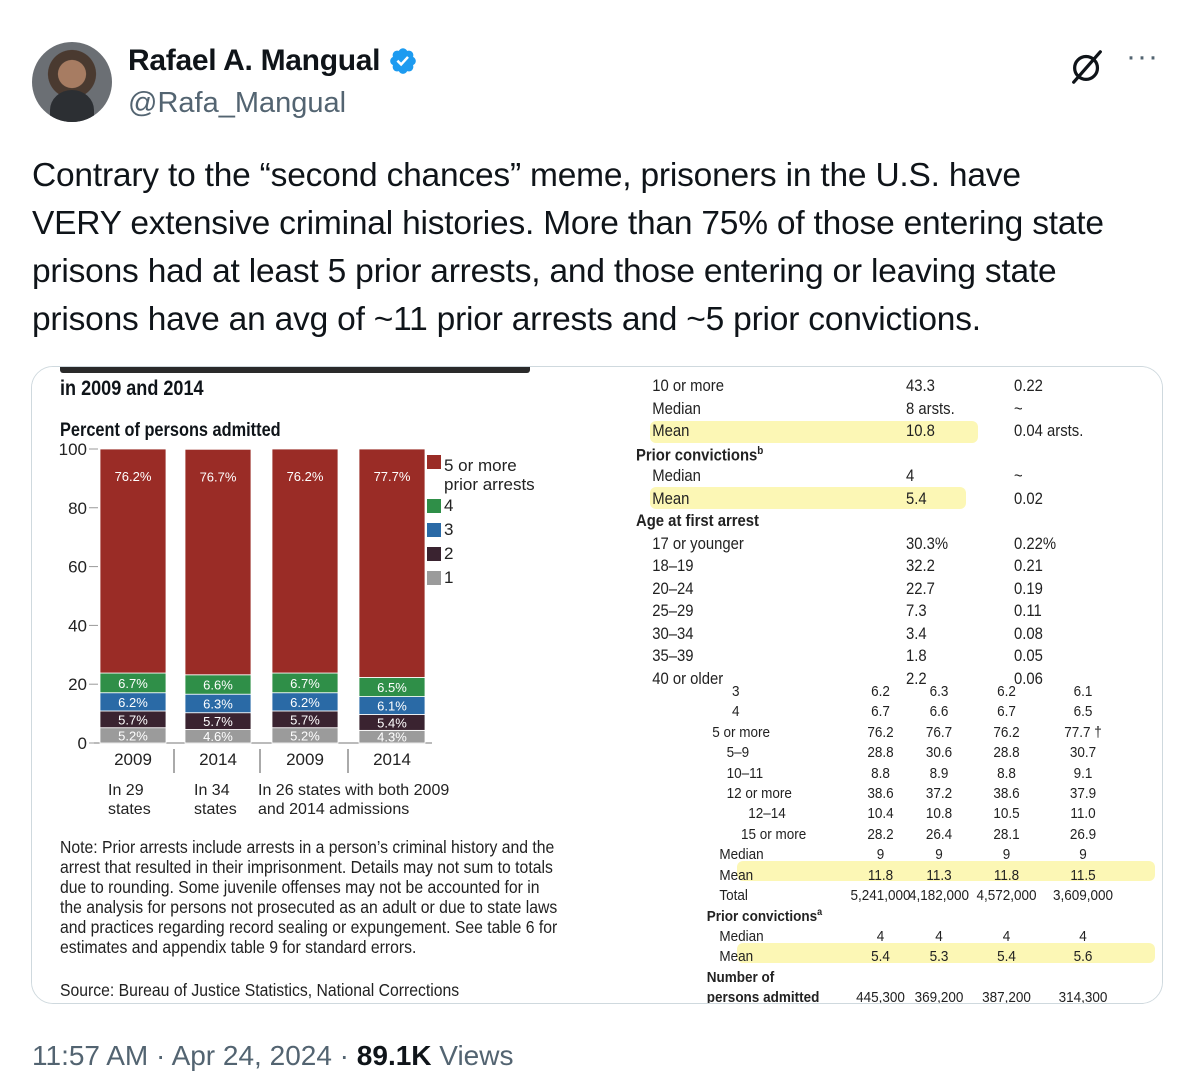 This screenshot has width=1202, height=1082. What do you see at coordinates (946, 953) in the screenshot?
I see `highlight-mean-convictions-row` at bounding box center [946, 953].